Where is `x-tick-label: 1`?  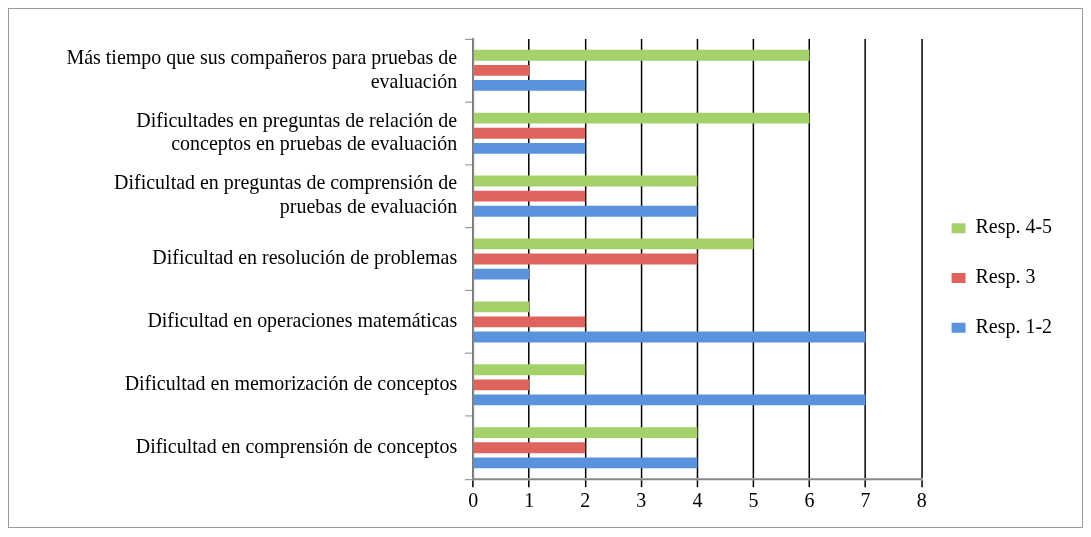 x-tick-label: 1 is located at coordinates (529, 500).